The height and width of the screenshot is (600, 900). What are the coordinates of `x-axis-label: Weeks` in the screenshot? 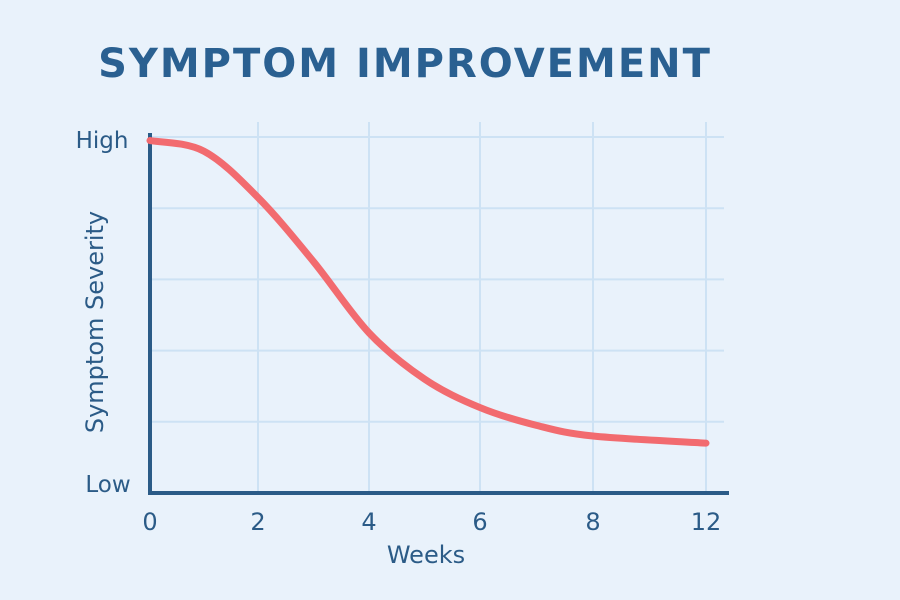 It's located at (426, 555).